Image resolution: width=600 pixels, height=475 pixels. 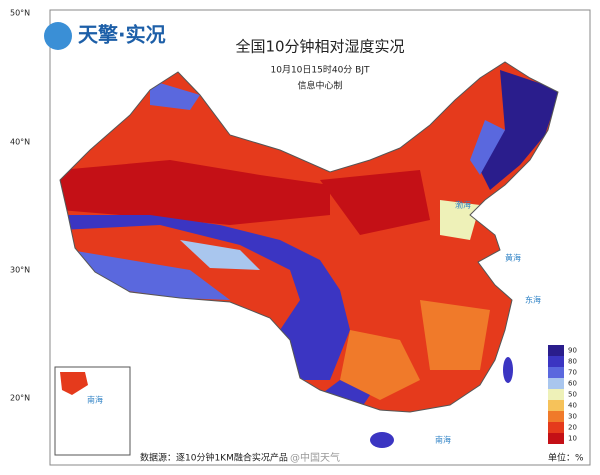 I want to click on legend-unit: 单位：%, so click(x=566, y=458).